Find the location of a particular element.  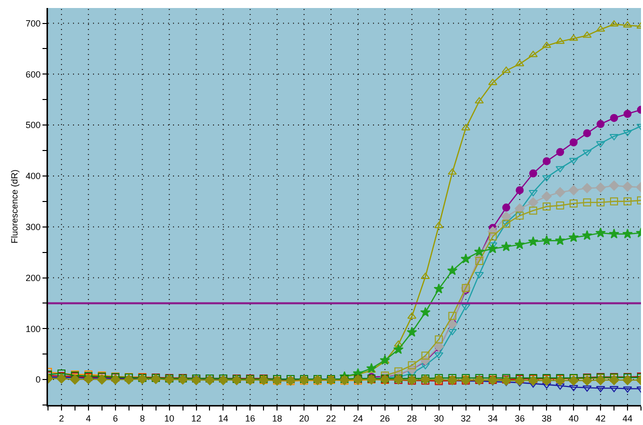

x-tick-label: 16 is located at coordinates (250, 418).